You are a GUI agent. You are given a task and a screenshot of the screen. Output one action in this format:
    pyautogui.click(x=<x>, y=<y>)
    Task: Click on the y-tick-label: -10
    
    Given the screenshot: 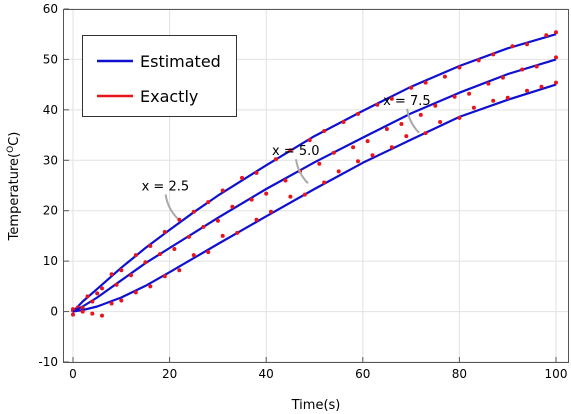 What is the action you would take?
    pyautogui.click(x=48, y=362)
    